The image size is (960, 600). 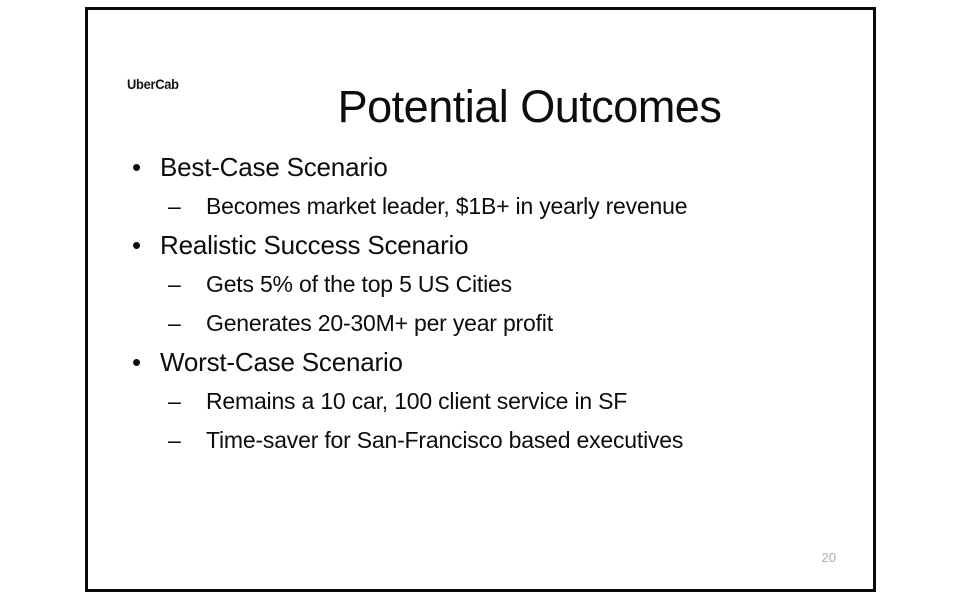 What do you see at coordinates (483, 362) in the screenshot?
I see `bullet-level1: • Worst-Case Scenario` at bounding box center [483, 362].